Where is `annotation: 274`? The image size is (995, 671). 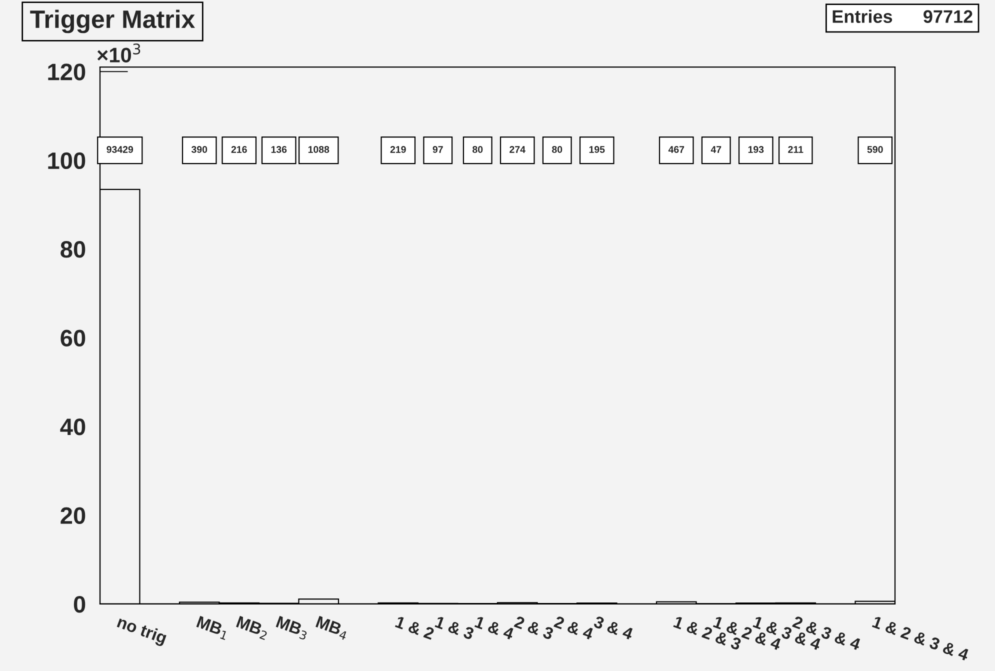 annotation: 274 is located at coordinates (518, 149).